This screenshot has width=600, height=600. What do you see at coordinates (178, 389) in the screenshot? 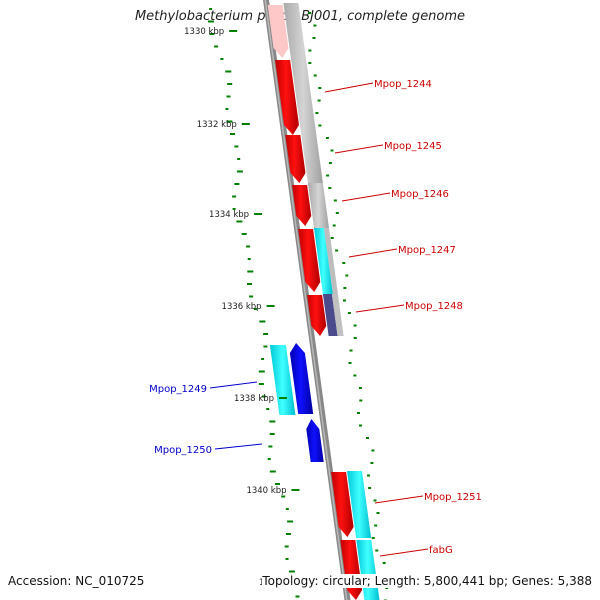
I see `gene-label: Mpop_1249` at bounding box center [178, 389].